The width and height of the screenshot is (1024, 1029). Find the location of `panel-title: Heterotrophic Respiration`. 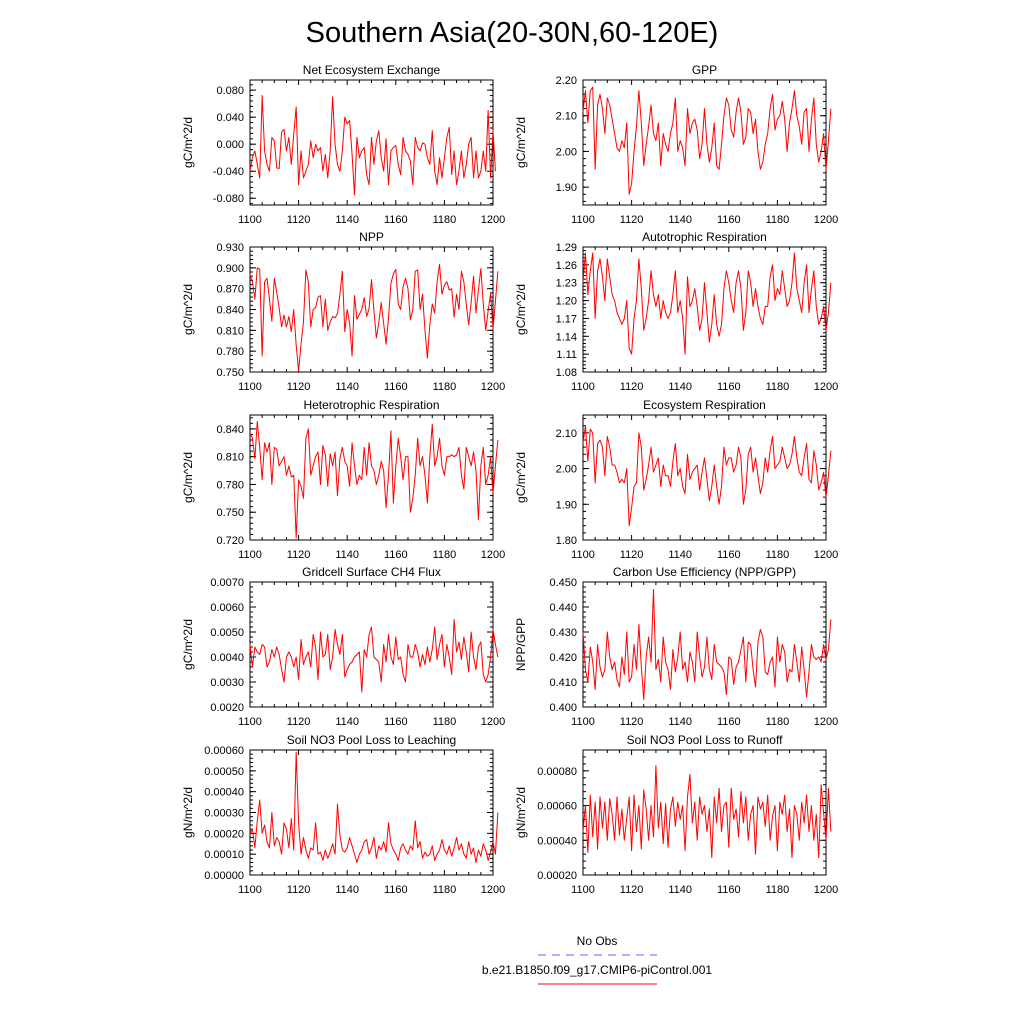

panel-title: Heterotrophic Respiration is located at coordinates (371, 405).